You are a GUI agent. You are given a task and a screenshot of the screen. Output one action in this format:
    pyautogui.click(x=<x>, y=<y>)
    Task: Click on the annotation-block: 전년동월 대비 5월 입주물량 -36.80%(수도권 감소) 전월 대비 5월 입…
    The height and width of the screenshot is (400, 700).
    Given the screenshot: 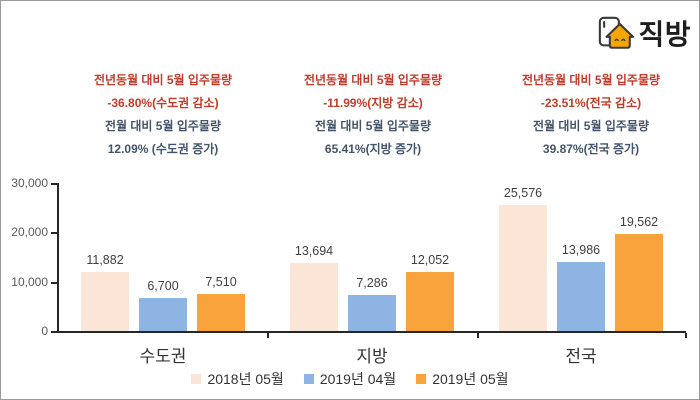 What is the action you would take?
    pyautogui.click(x=163, y=115)
    